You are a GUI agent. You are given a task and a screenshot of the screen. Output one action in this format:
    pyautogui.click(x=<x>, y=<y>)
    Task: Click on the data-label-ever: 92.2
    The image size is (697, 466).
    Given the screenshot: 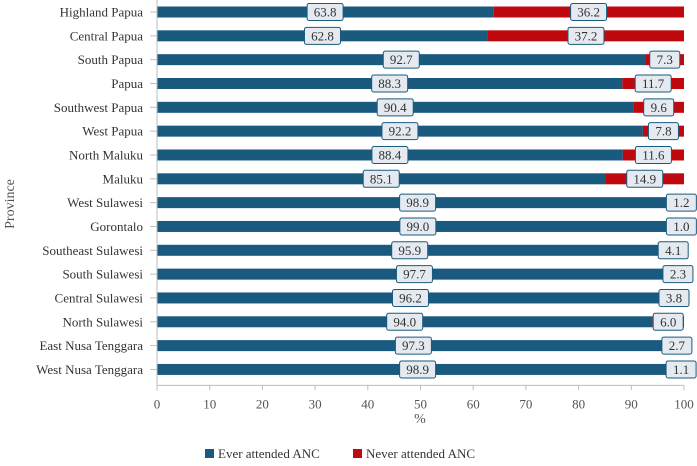 What is the action you would take?
    pyautogui.click(x=400, y=131)
    